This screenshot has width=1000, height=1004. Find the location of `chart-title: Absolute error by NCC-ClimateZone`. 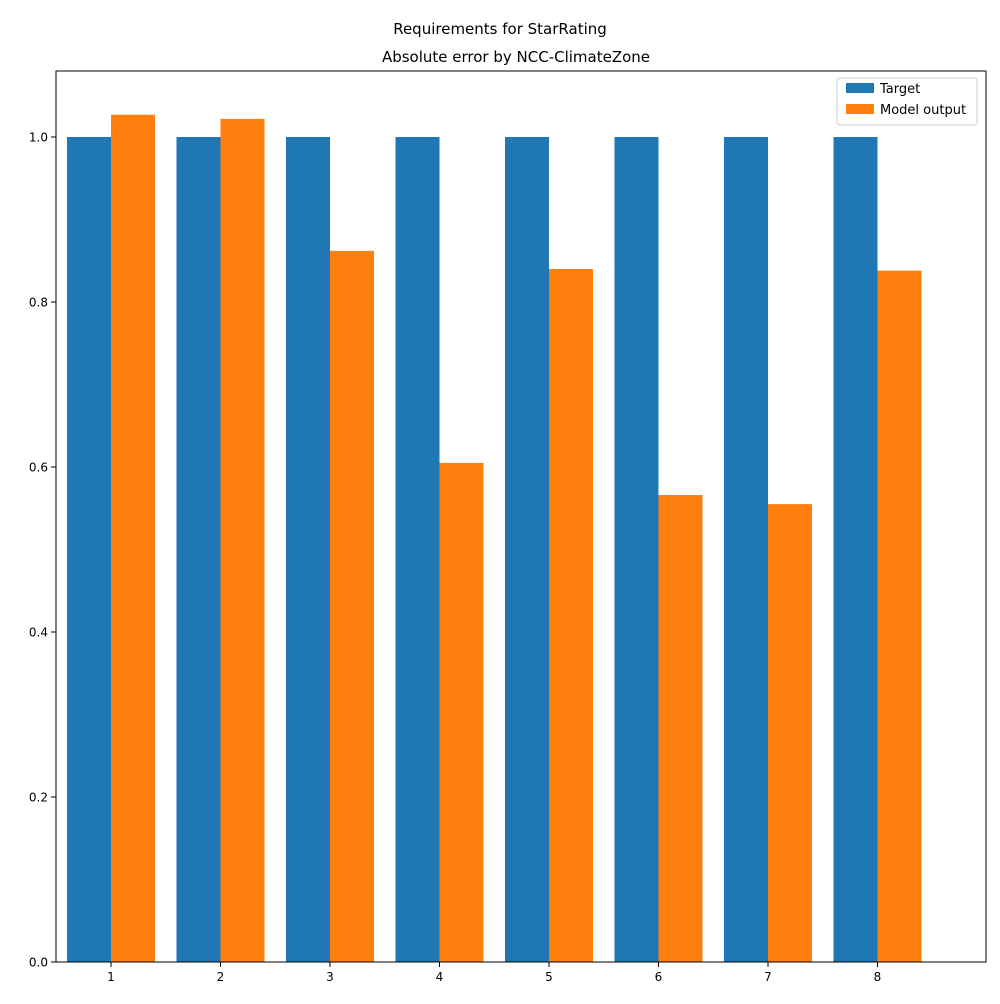

chart-title: Absolute error by NCC-ClimateZone is located at coordinates (516, 57).